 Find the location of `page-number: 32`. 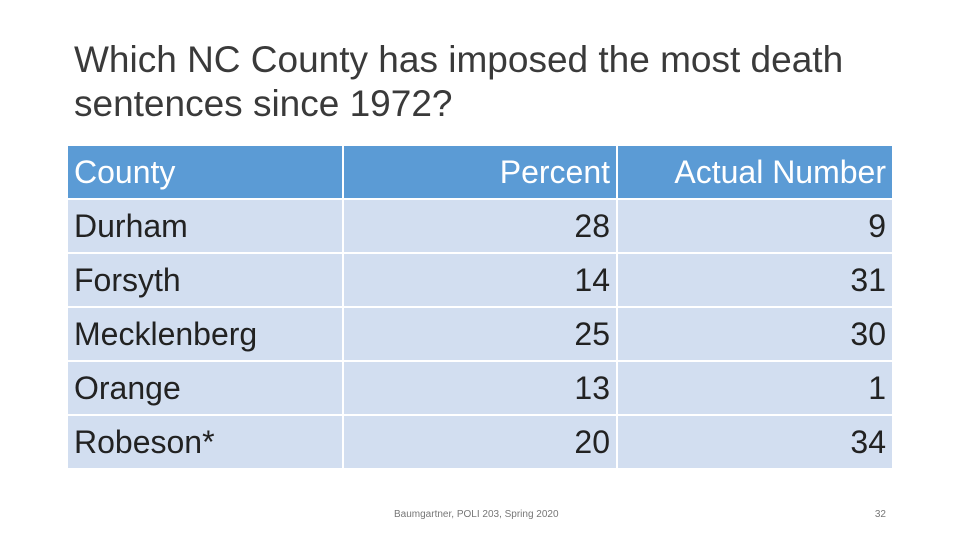

page-number: 32 is located at coordinates (880, 514).